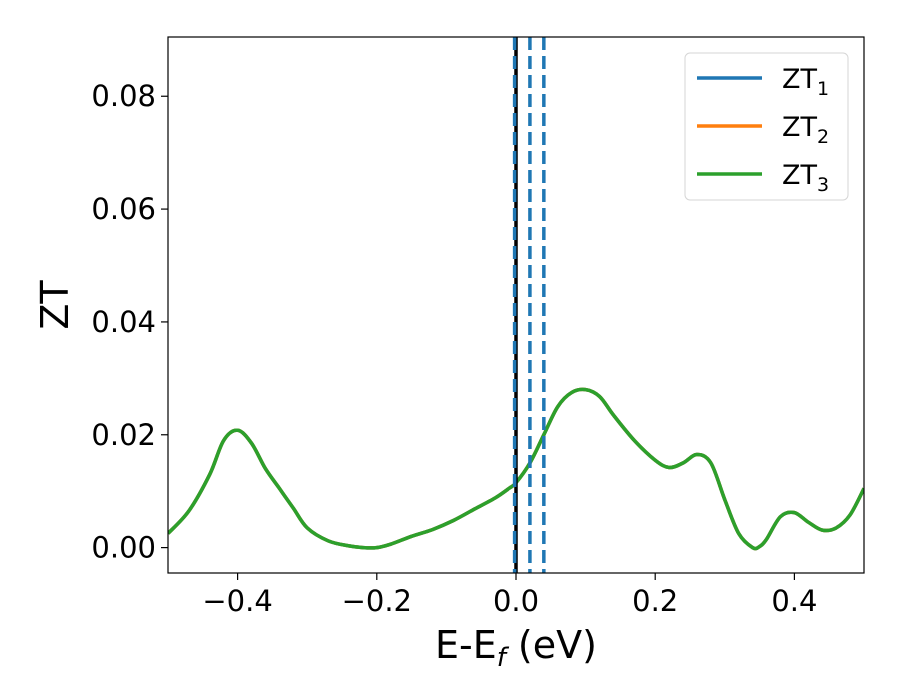  What do you see at coordinates (516, 648) in the screenshot?
I see `x-axis-title: E-Ef (eV)` at bounding box center [516, 648].